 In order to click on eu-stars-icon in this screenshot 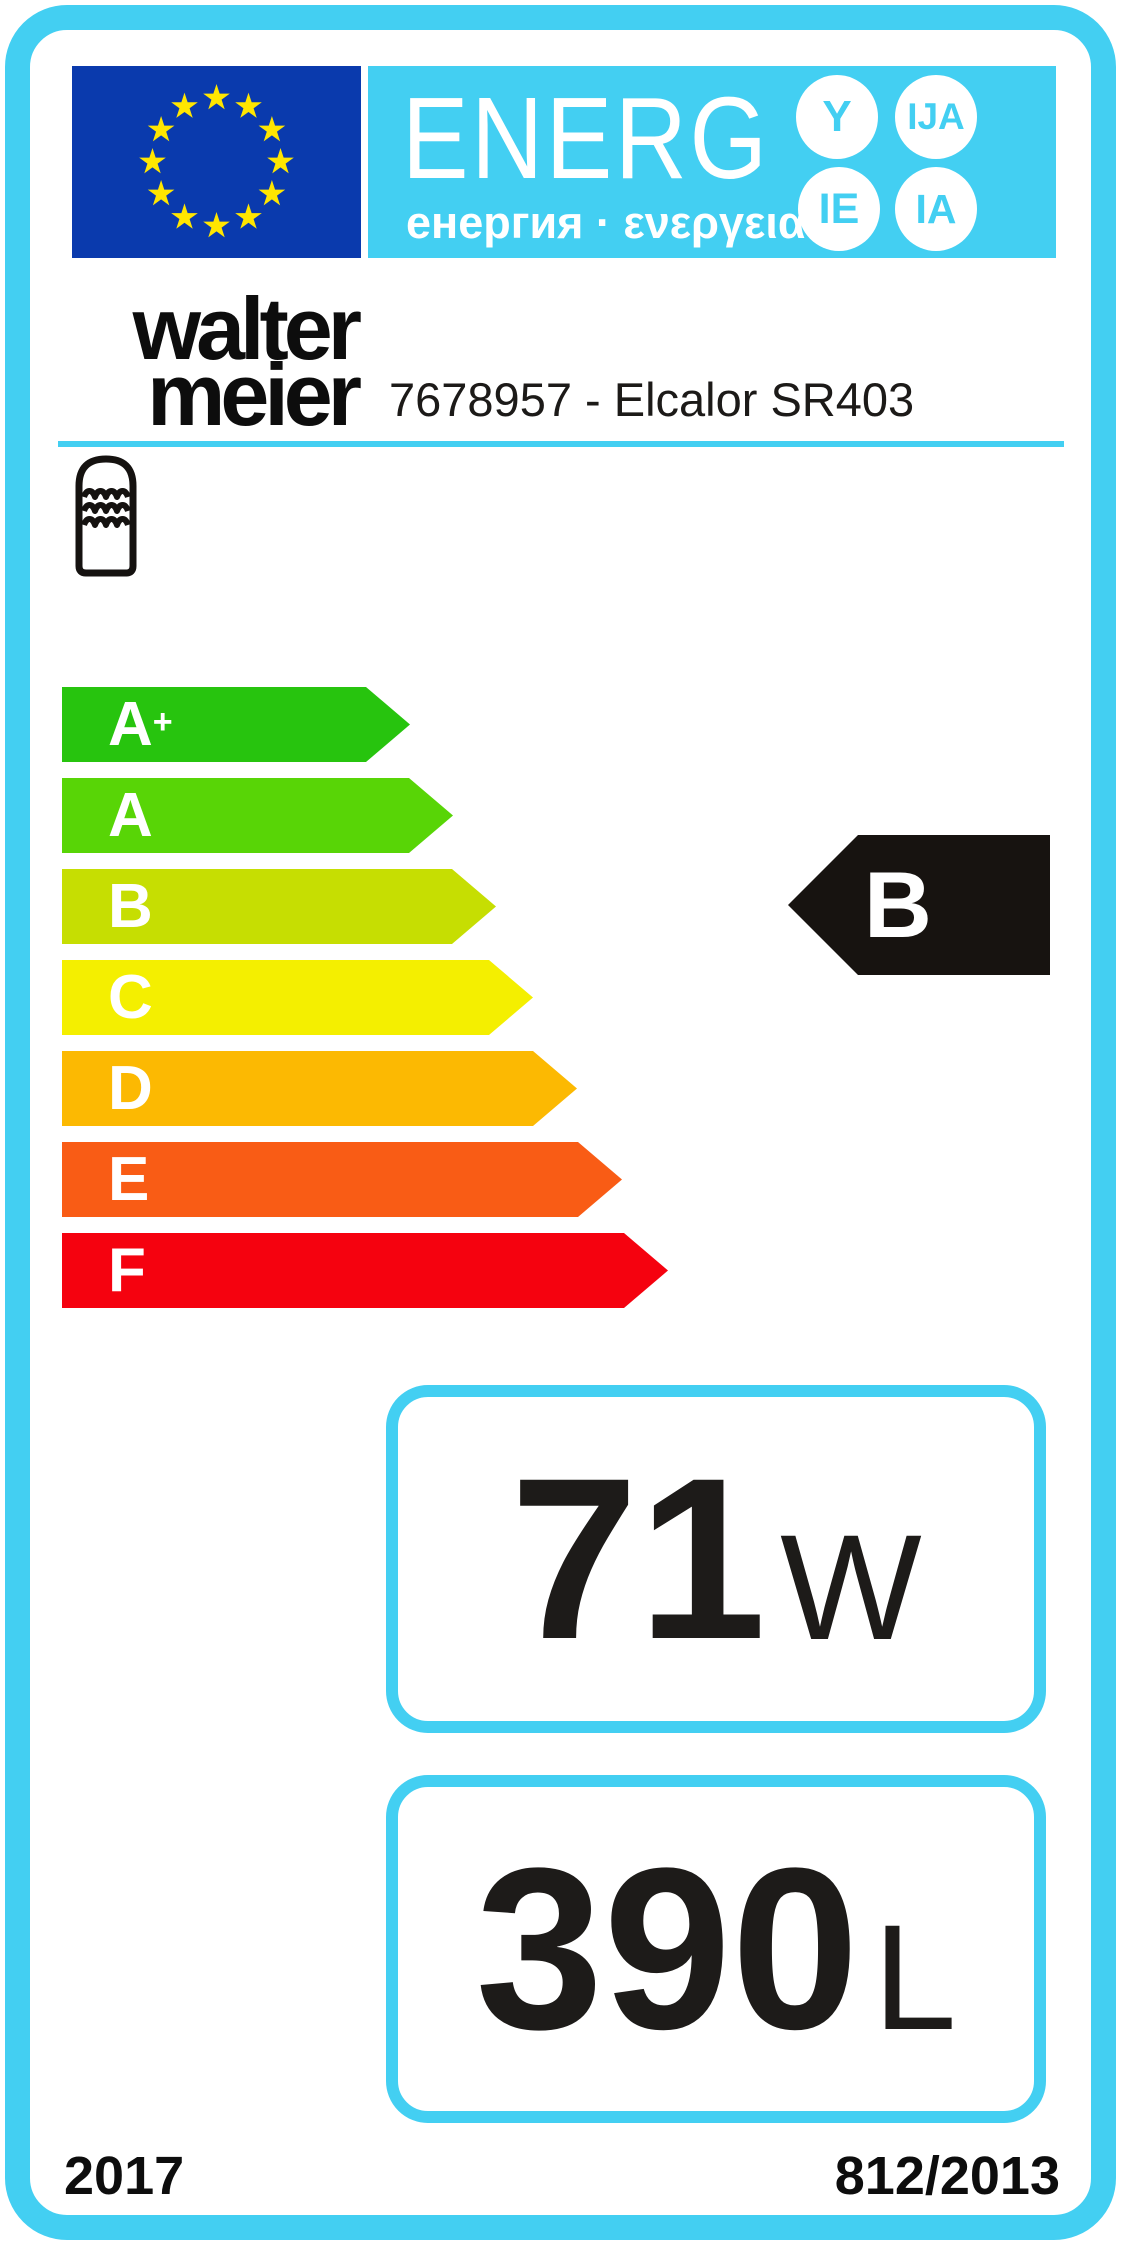, I will do `click(216, 161)`.